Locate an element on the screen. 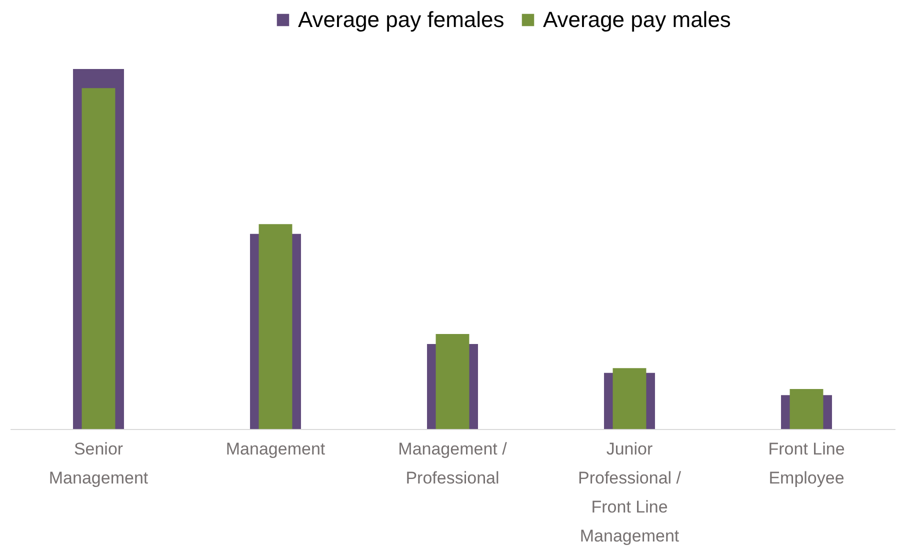 The height and width of the screenshot is (553, 903). legend-label: Average pay males is located at coordinates (637, 19).